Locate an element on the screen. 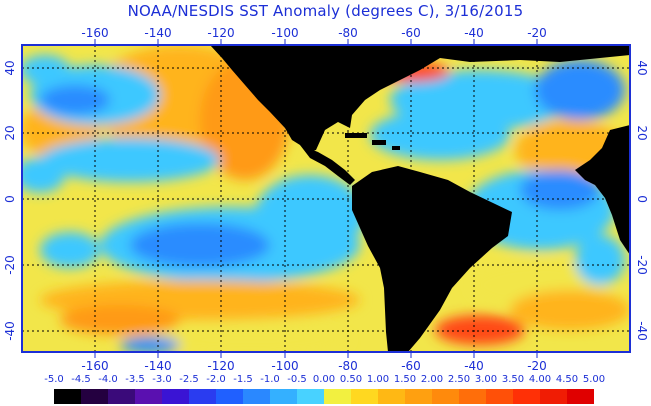  legend-label: -1.5 is located at coordinates (243, 379).